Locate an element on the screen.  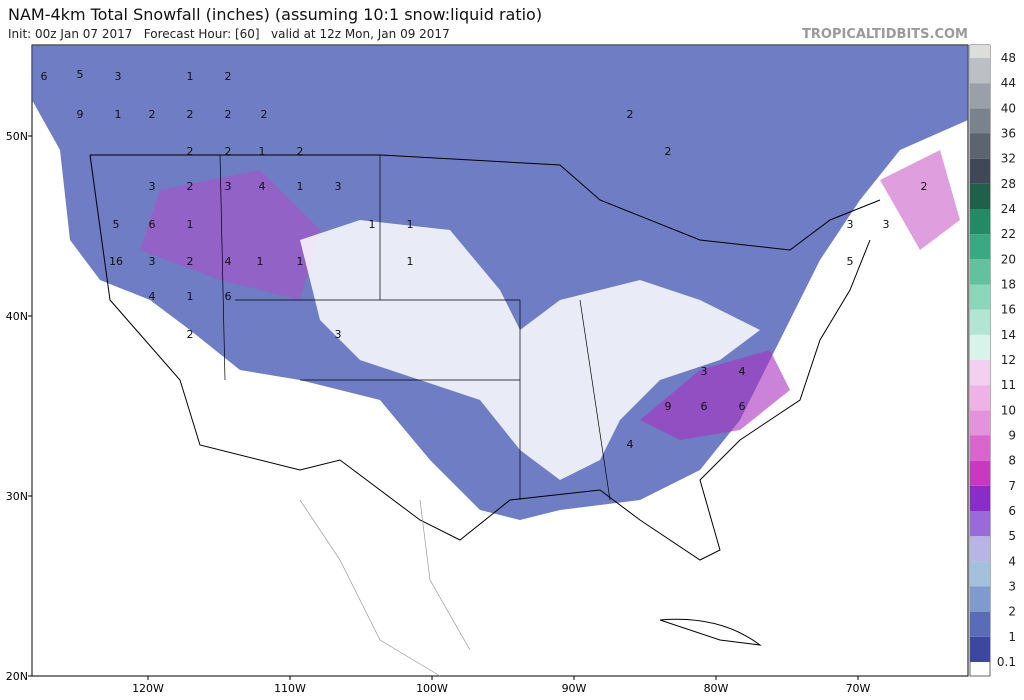
lon-label: 80W is located at coordinates (716, 688).